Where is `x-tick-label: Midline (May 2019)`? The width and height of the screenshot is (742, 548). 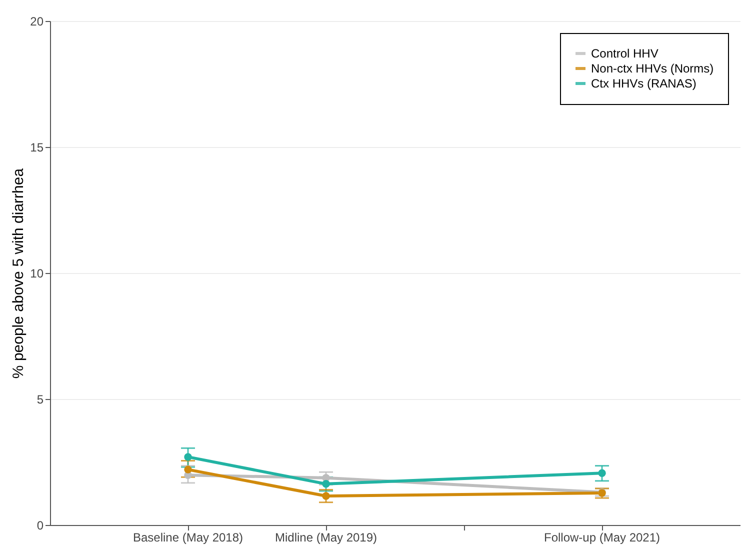 x-tick-label: Midline (May 2019) is located at coordinates (326, 537).